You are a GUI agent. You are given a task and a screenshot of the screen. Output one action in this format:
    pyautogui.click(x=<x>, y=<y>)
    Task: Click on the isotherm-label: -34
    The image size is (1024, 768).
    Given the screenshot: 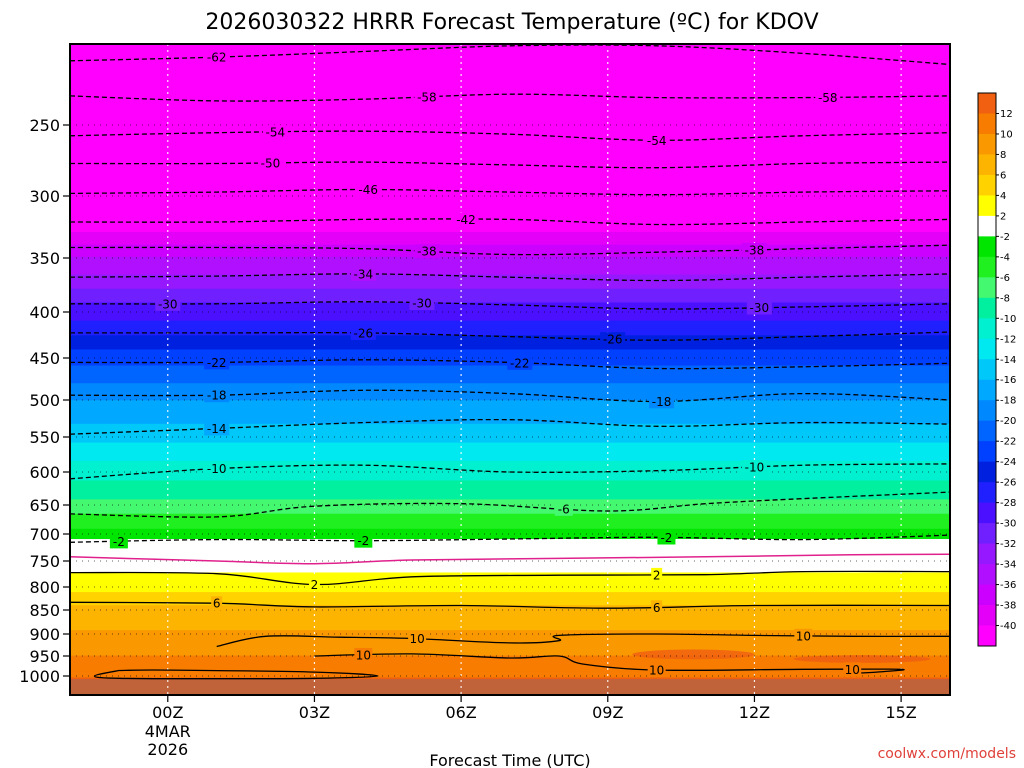 What is the action you would take?
    pyautogui.click(x=364, y=274)
    